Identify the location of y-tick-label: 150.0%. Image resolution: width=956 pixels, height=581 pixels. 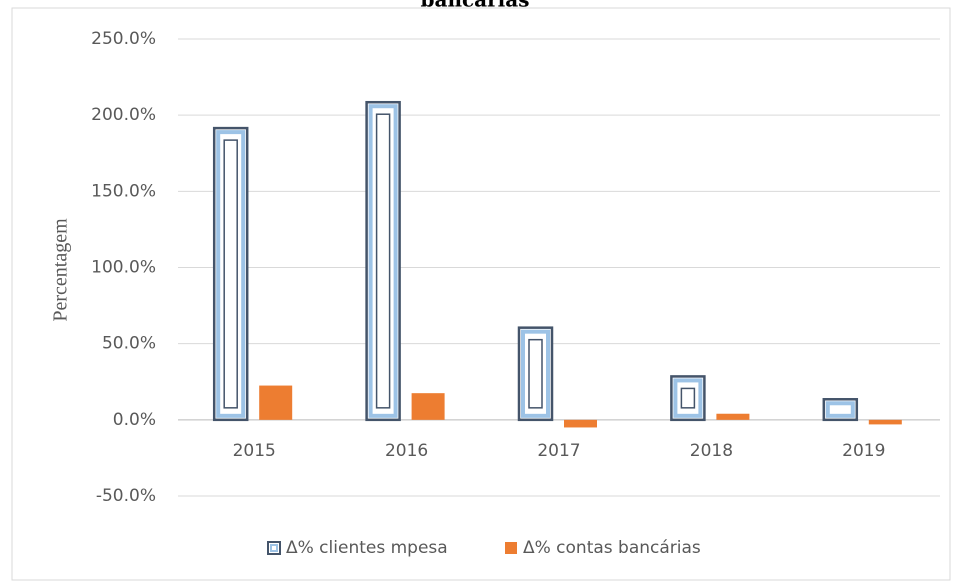
(123, 191).